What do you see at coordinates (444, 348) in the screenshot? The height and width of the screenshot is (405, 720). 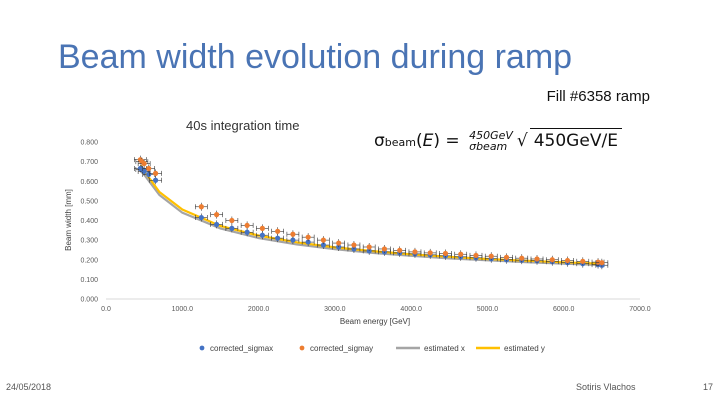 I see `legend-label: estimated x` at bounding box center [444, 348].